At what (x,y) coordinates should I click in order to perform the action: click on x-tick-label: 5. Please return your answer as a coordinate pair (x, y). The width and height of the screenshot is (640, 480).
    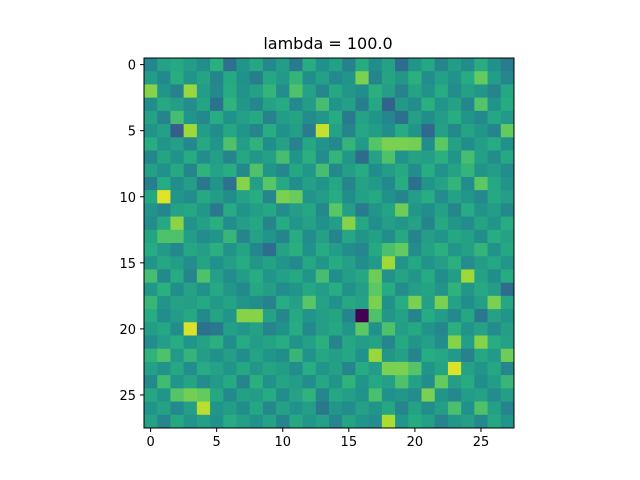
    Looking at the image, I should click on (217, 442).